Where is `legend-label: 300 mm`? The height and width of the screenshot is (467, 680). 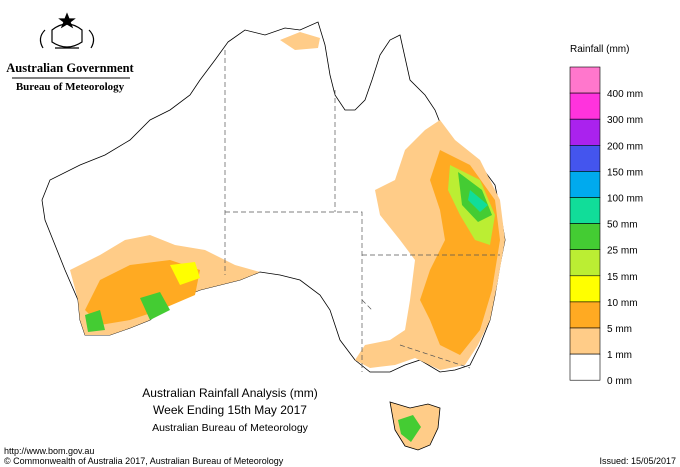 legend-label: 300 mm is located at coordinates (625, 120).